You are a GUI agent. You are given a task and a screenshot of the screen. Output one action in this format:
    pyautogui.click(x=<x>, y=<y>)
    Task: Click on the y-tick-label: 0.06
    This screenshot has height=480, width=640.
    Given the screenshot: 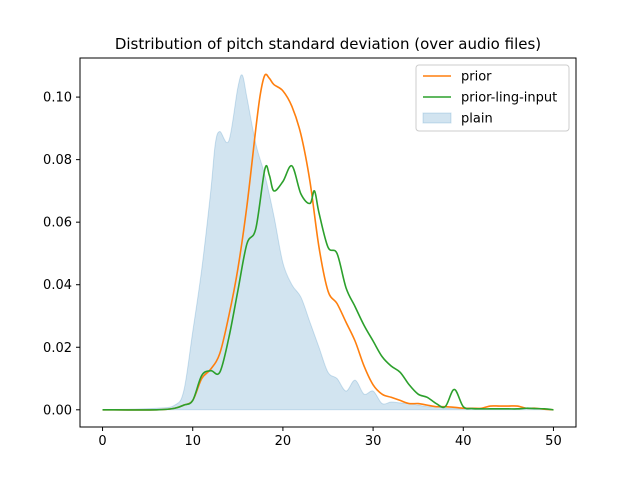 What is the action you would take?
    pyautogui.click(x=57, y=223)
    